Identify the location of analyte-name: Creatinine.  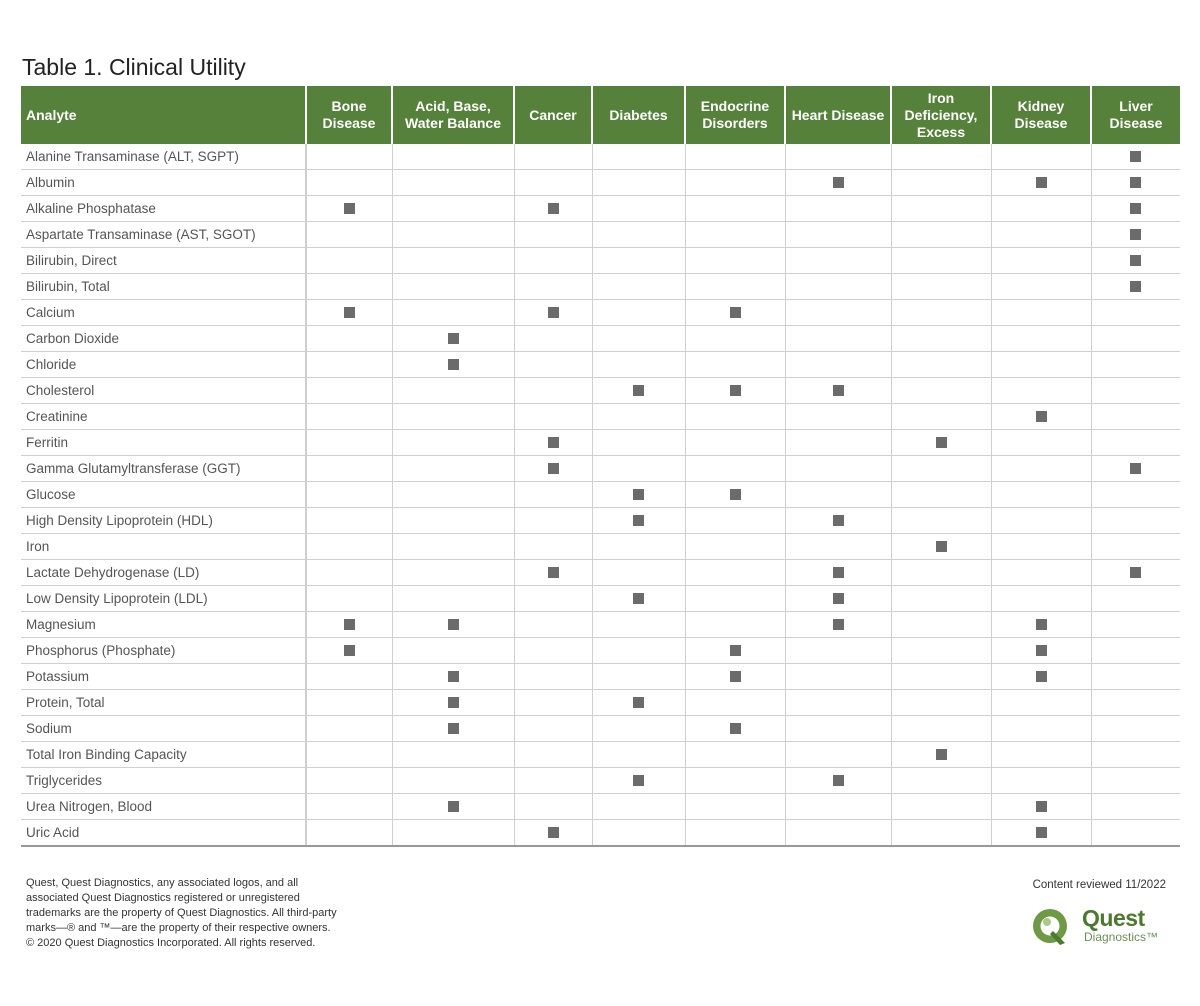
(163, 416).